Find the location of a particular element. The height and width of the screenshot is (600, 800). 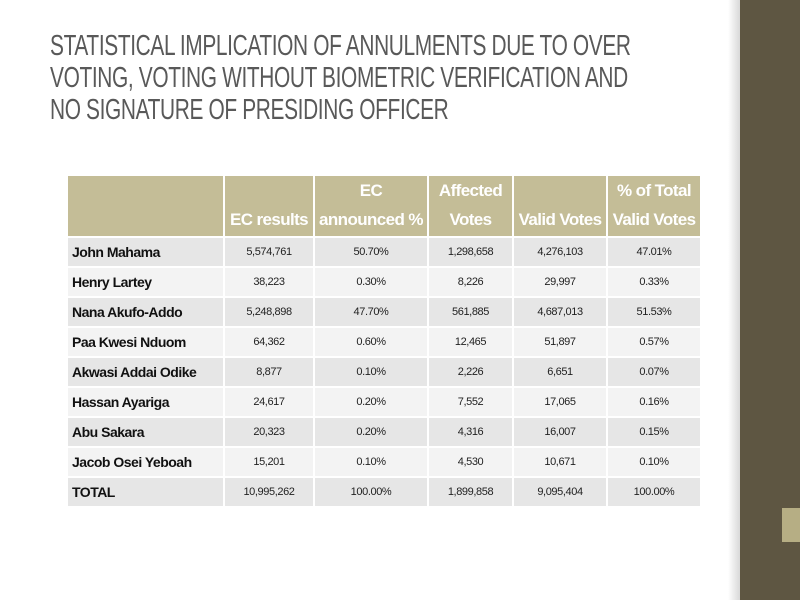

cell: 47.01% is located at coordinates (654, 252).